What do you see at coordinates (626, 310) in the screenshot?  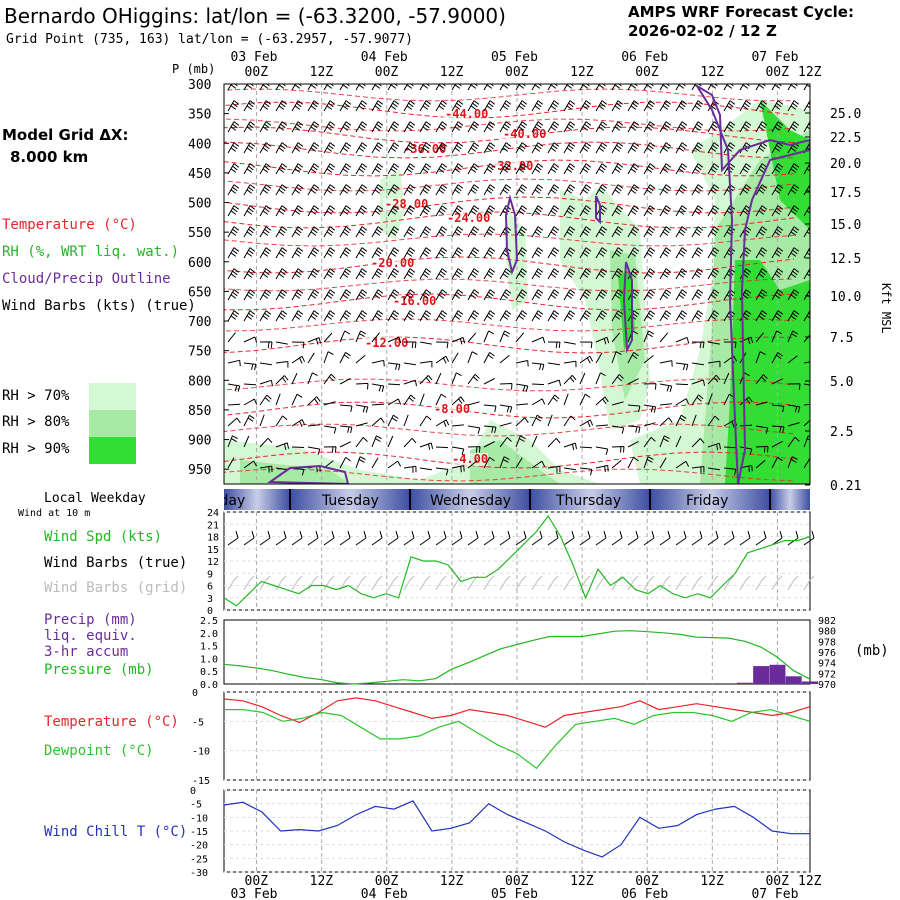 I see `rh-region` at bounding box center [626, 310].